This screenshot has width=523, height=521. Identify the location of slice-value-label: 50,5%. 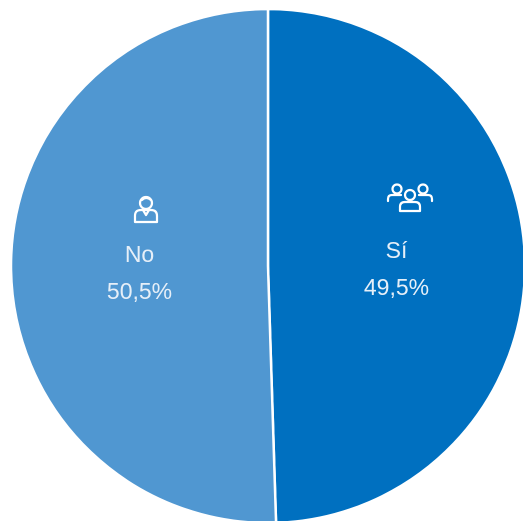
(139, 291).